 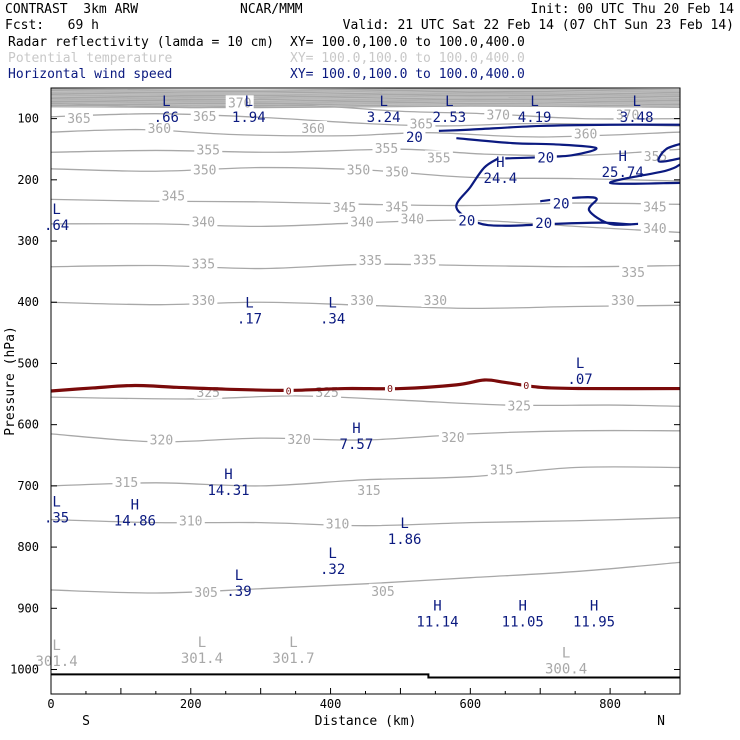 What do you see at coordinates (366, 721) in the screenshot?
I see `x-axis-label: Distance (km)` at bounding box center [366, 721].